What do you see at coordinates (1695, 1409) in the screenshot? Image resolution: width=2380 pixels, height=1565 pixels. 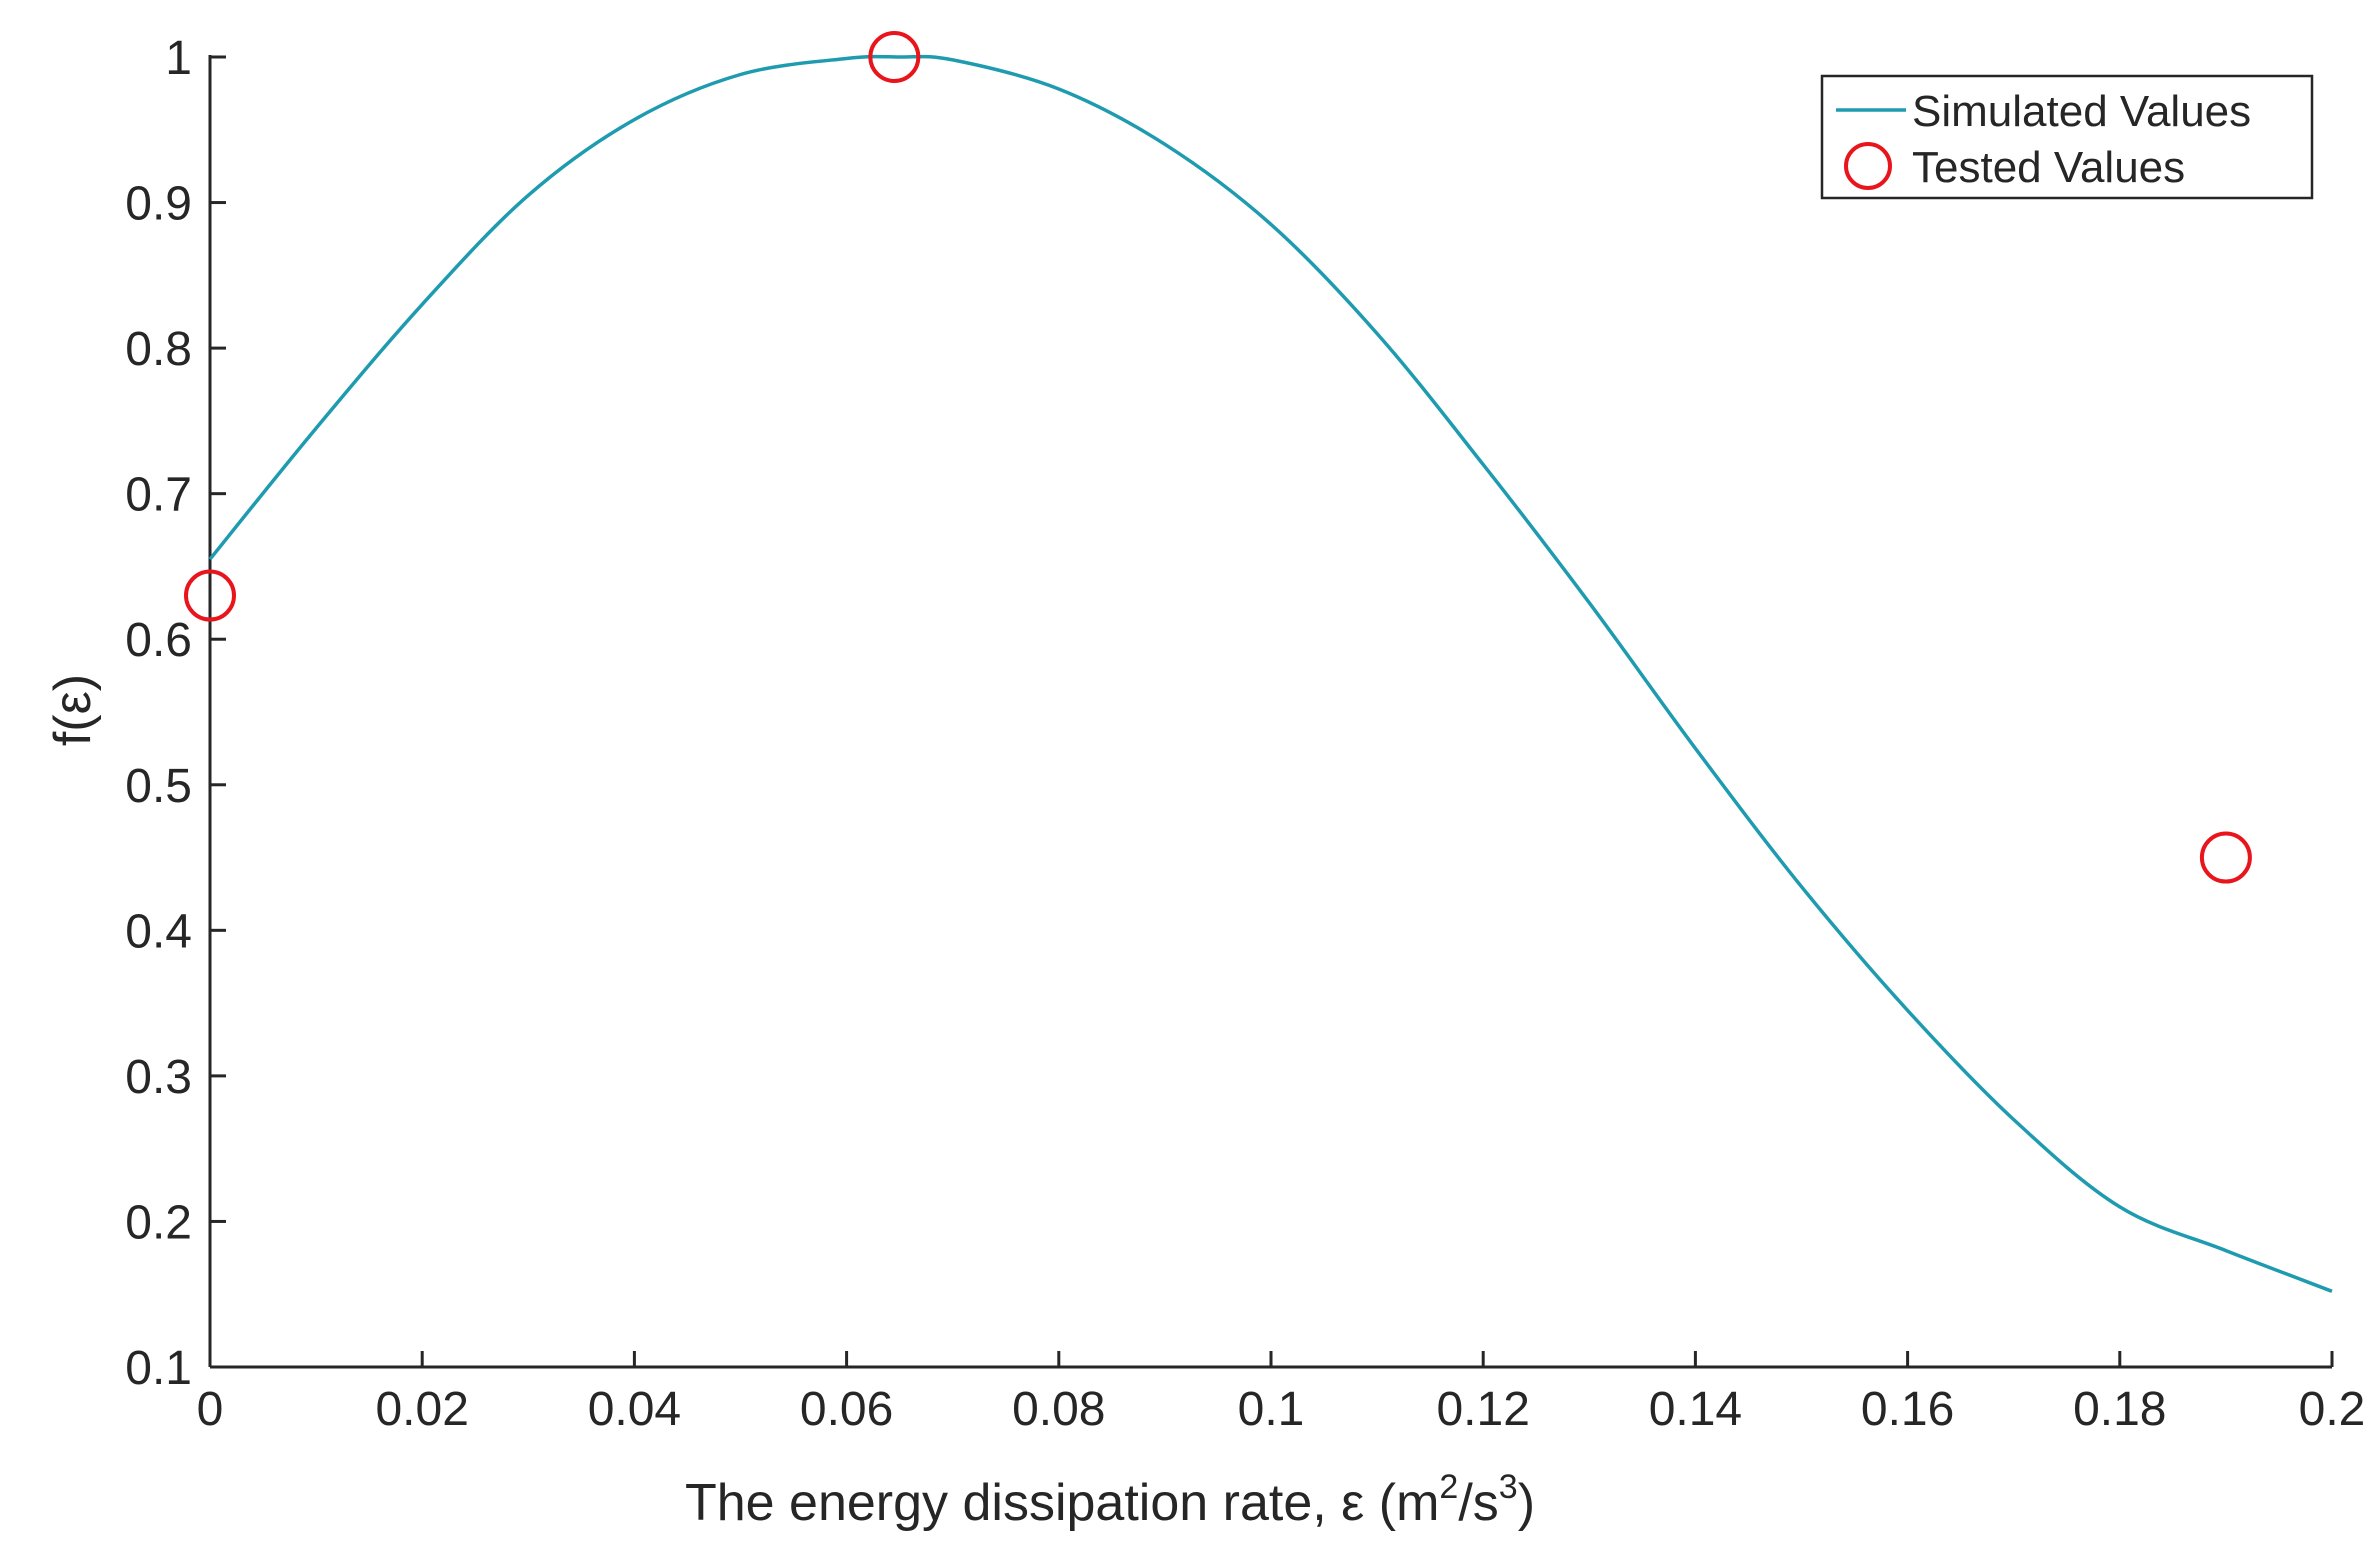 I see `x-tick-label: 0.14` at bounding box center [1695, 1409].